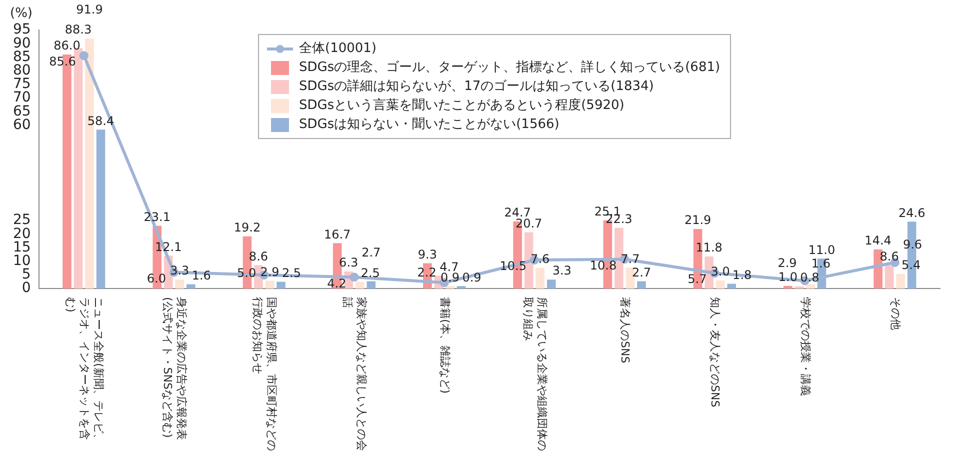 This screenshot has width=960, height=462. What do you see at coordinates (912, 245) in the screenshot?
I see `data-label: 9.6` at bounding box center [912, 245].